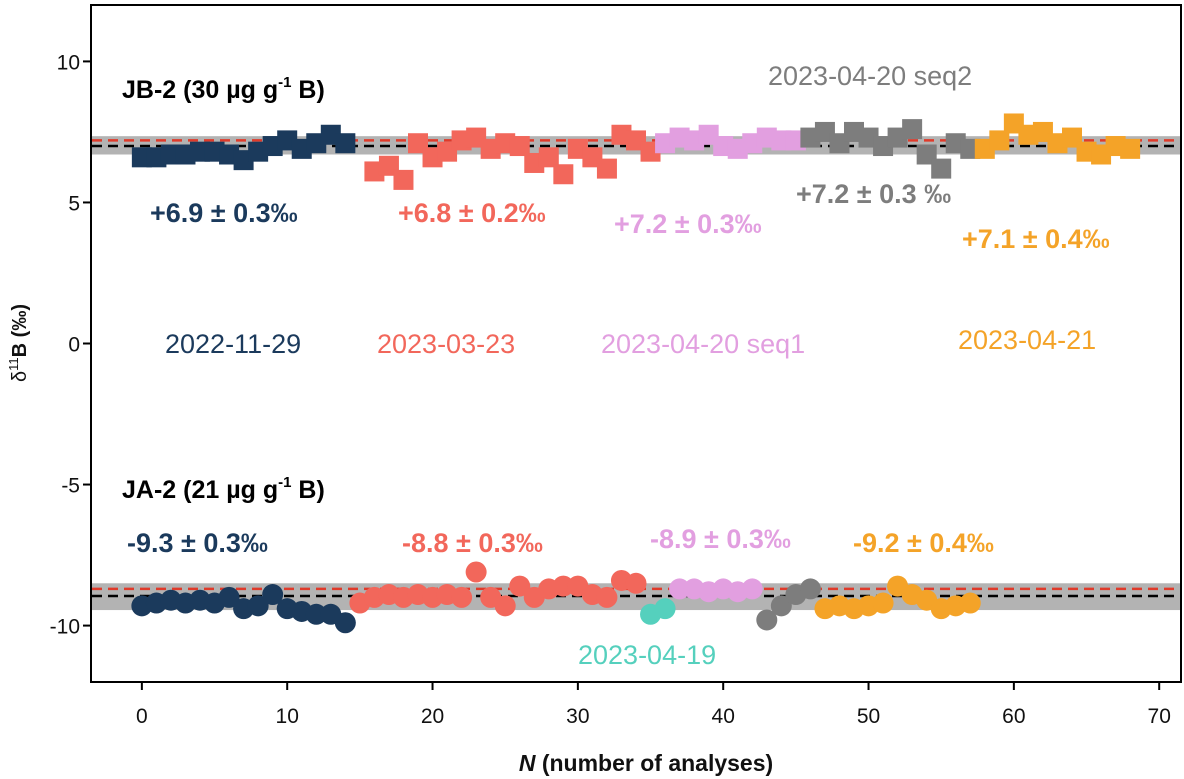 This screenshot has height=779, width=1184. Describe the element at coordinates (472, 213) in the screenshot. I see `jb2-mean-2023-03-23: +6.8 ± 0.2‰` at that location.